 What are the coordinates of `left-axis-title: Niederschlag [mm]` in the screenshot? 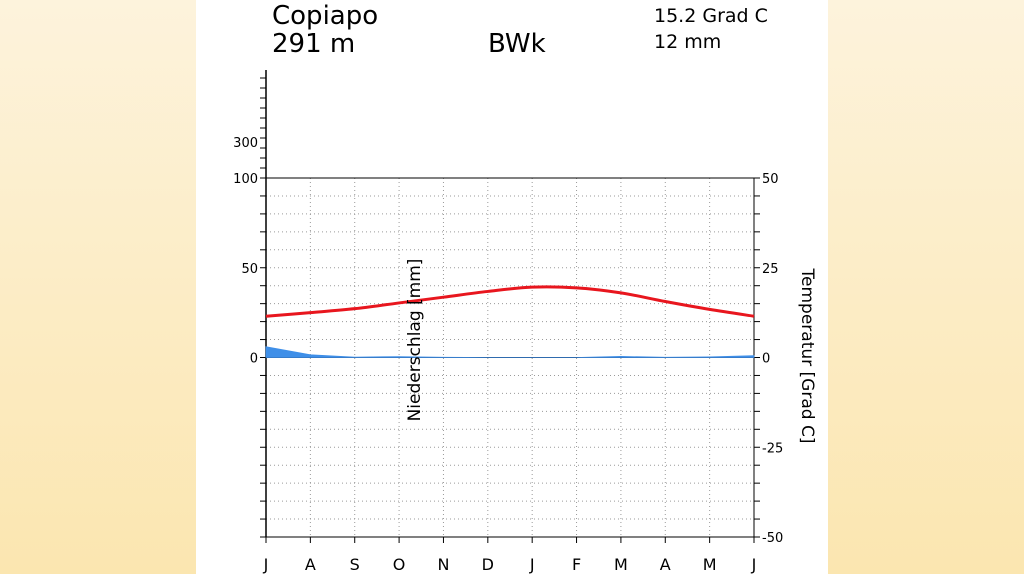 It's located at (415, 340).